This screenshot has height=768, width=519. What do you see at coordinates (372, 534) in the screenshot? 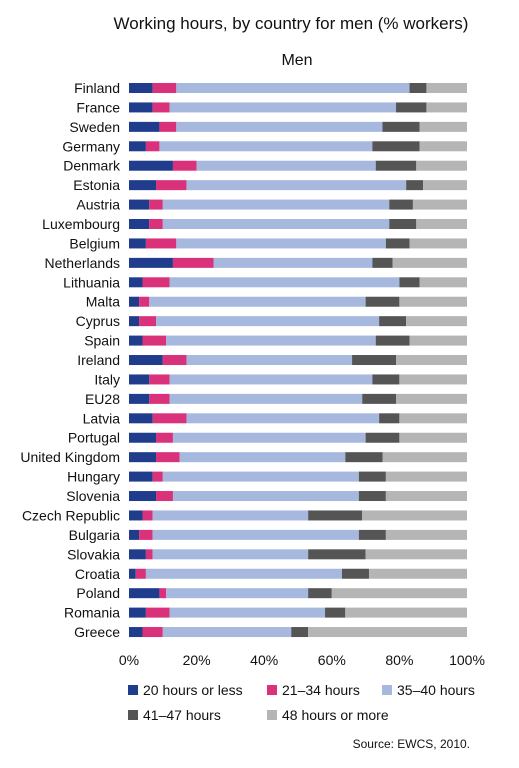
I see `bar-bulgaria-41-47-hours` at bounding box center [372, 534].